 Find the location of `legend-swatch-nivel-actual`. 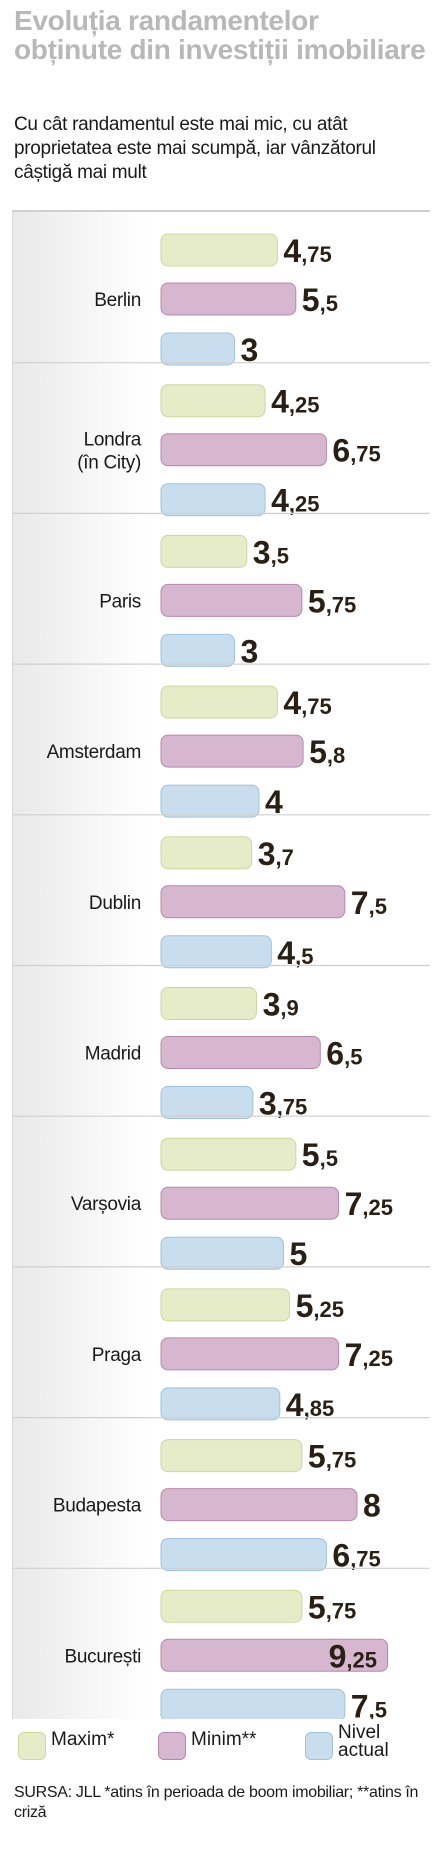

legend-swatch-nivel-actual is located at coordinates (319, 1746).